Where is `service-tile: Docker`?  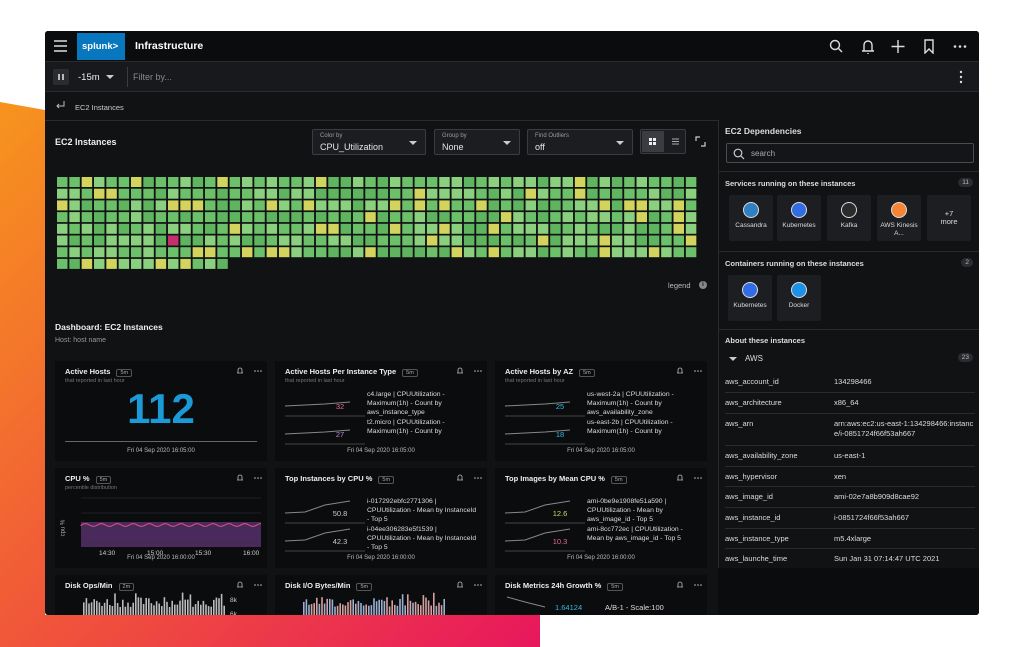
service-tile: Docker is located at coordinates (799, 298).